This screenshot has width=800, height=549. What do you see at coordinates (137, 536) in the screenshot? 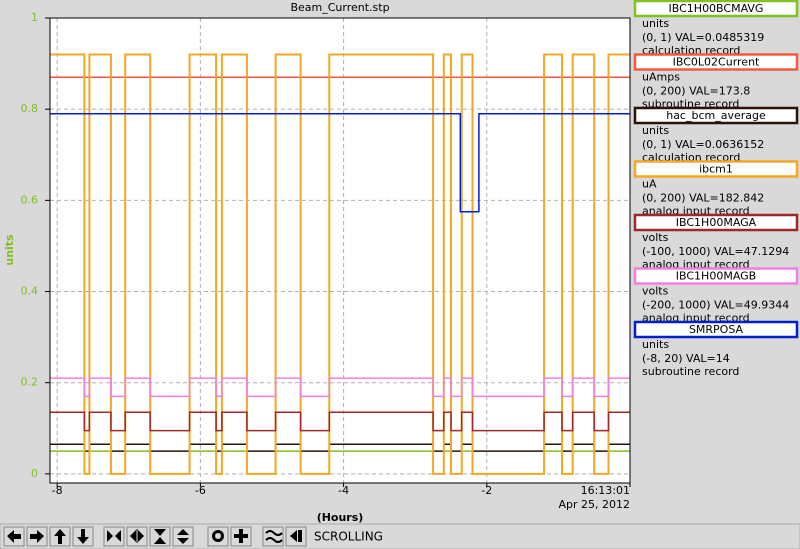
I see `zoom-out-x-button` at bounding box center [137, 536].